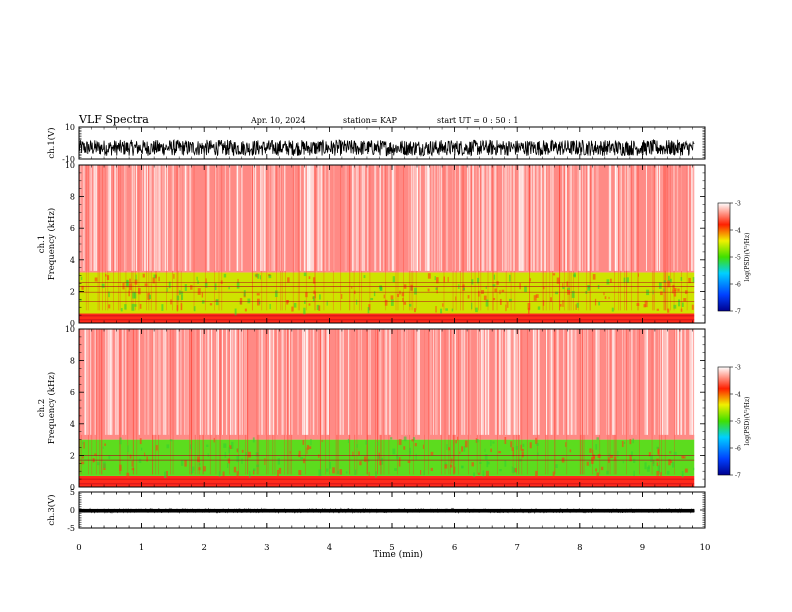  What do you see at coordinates (72, 392) in the screenshot?
I see `y-tick-label-2-3: 6` at bounding box center [72, 392].